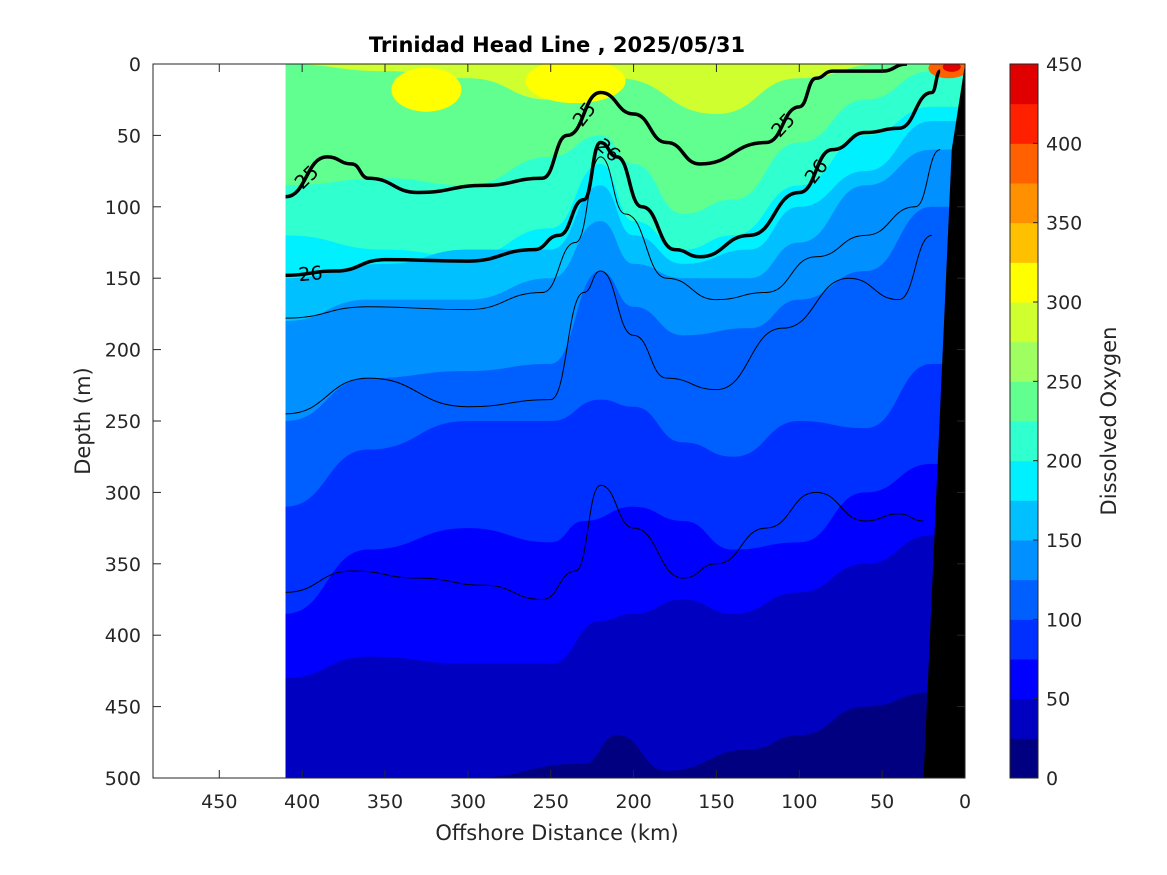 This screenshot has width=1167, height=875. I want to click on bathymetry-shape, so click(944, 421).